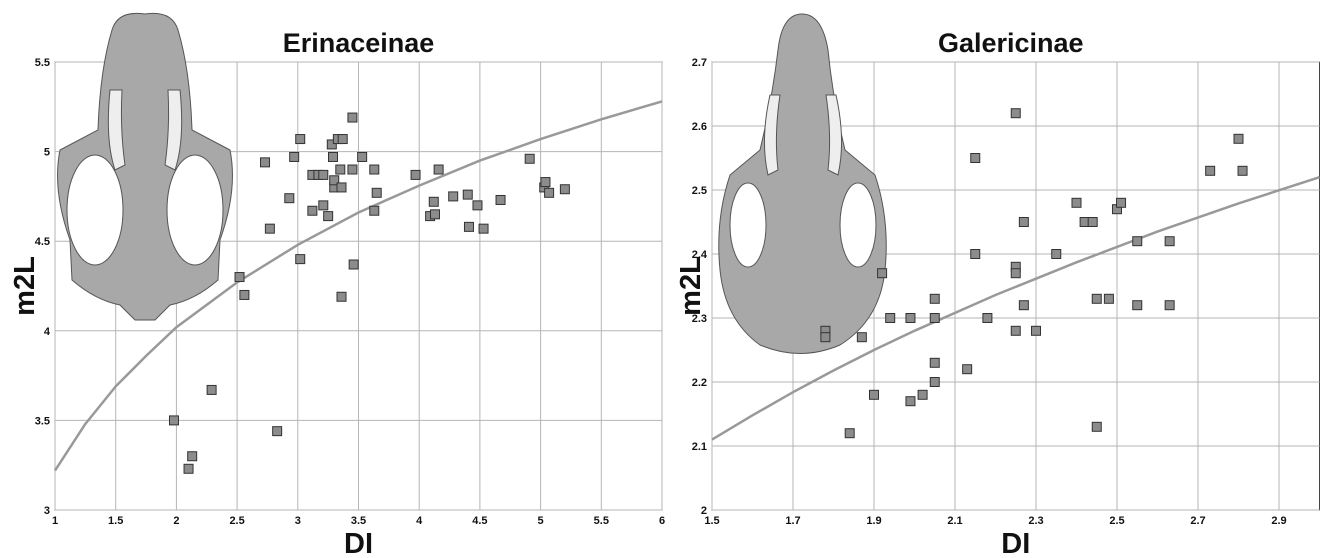  I want to click on x-tick-label: 2.1, so click(954, 521).